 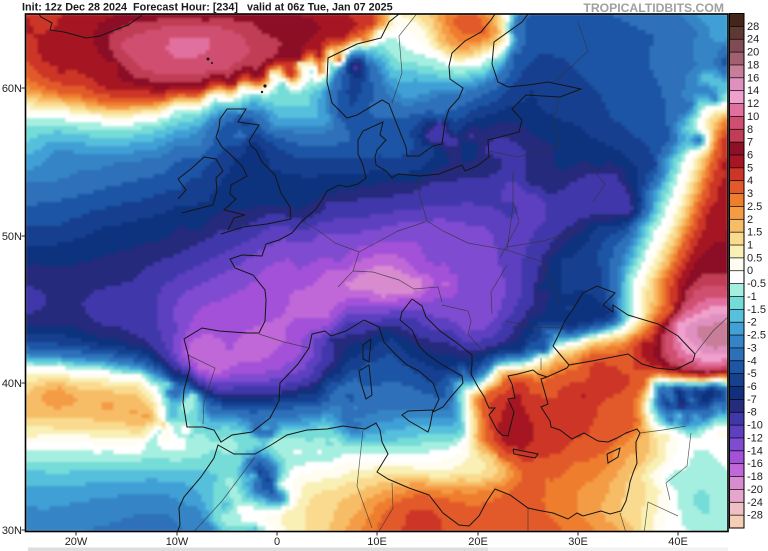 I want to click on svg-text: -1.5, so click(x=756, y=310).